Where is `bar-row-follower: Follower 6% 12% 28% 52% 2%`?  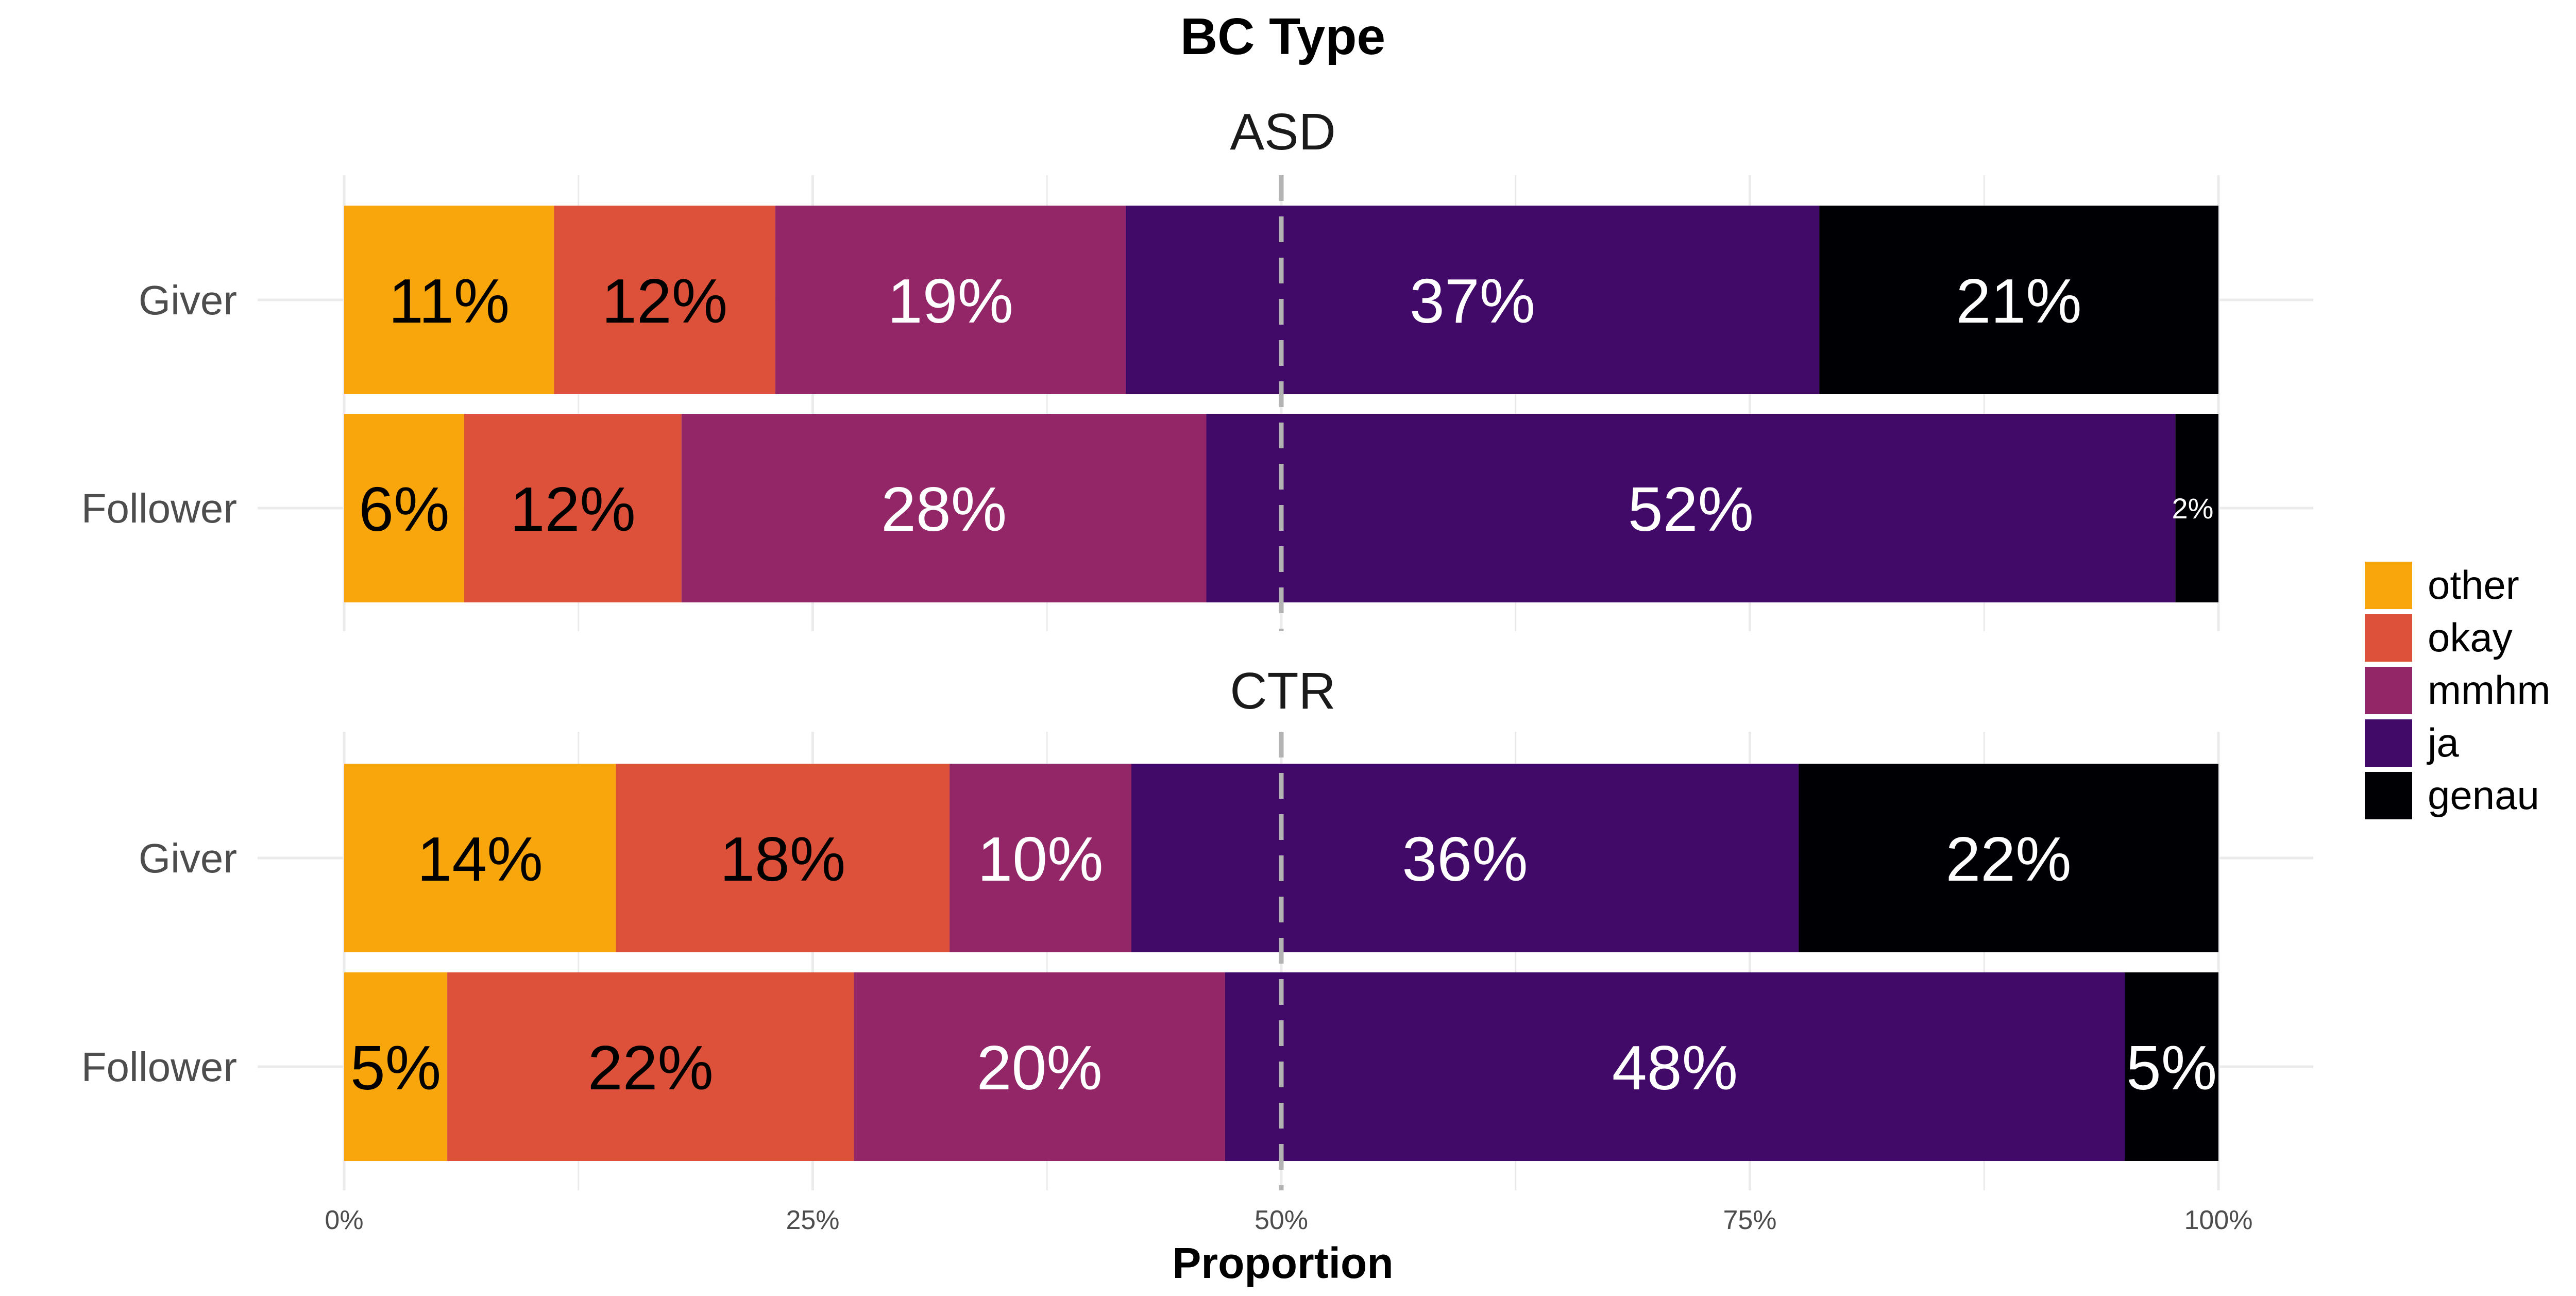
bar-row-follower: Follower 6% 12% 28% 52% 2% is located at coordinates (1149, 508).